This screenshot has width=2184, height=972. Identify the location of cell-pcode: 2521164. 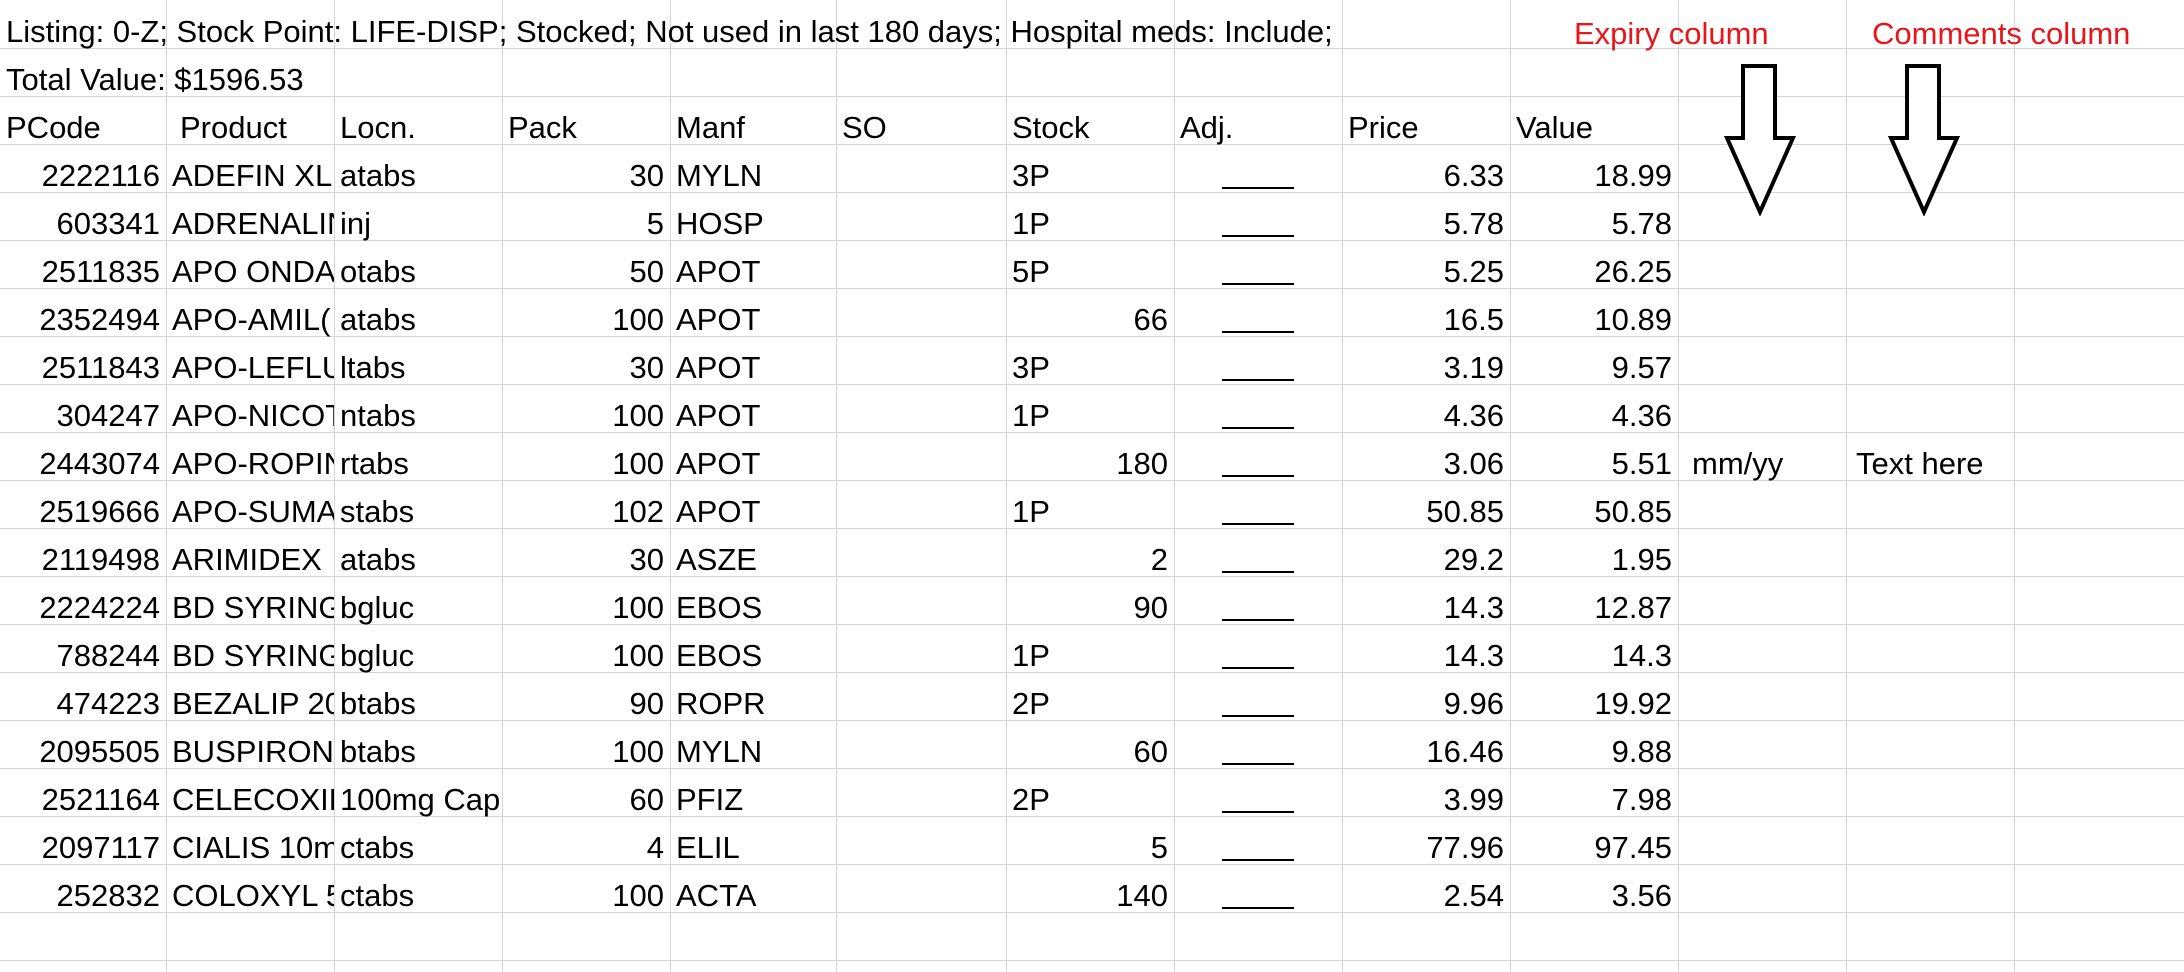
(100, 799).